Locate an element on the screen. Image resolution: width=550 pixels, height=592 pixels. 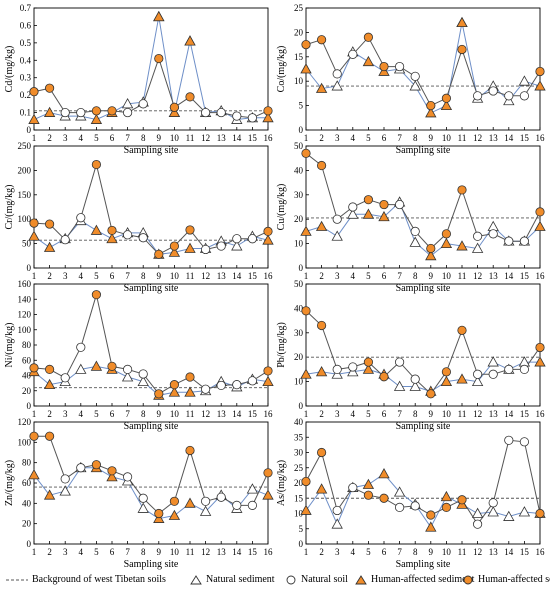
legend-natural-sediment: Natural sediment is located at coordinates (232, 579).